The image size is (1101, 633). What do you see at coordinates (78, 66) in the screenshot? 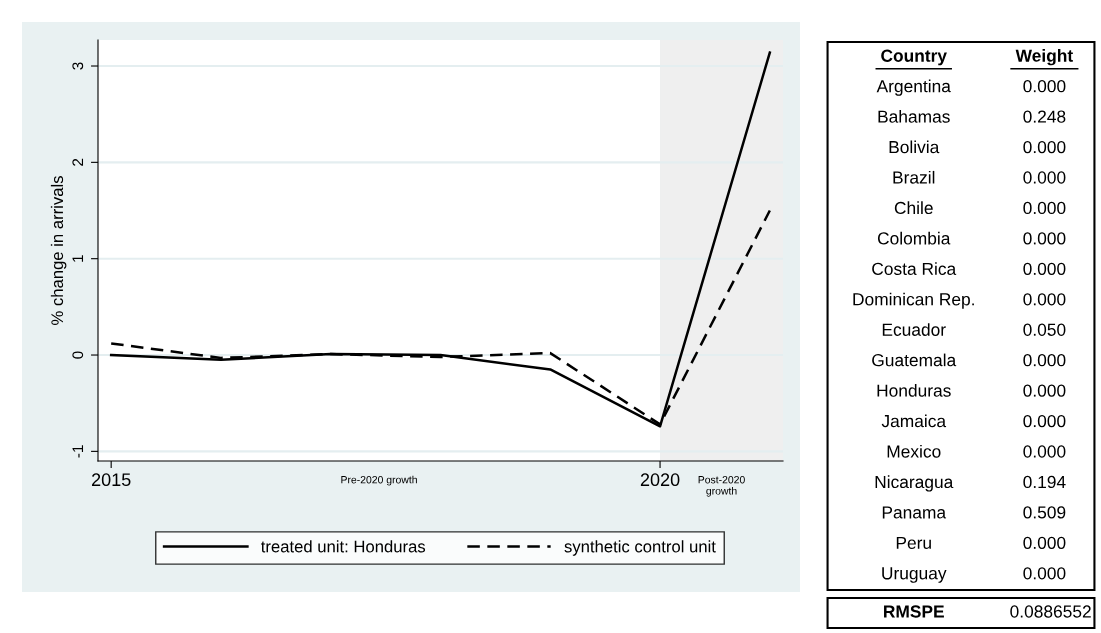
I see `y-tick-label: 3` at bounding box center [78, 66].